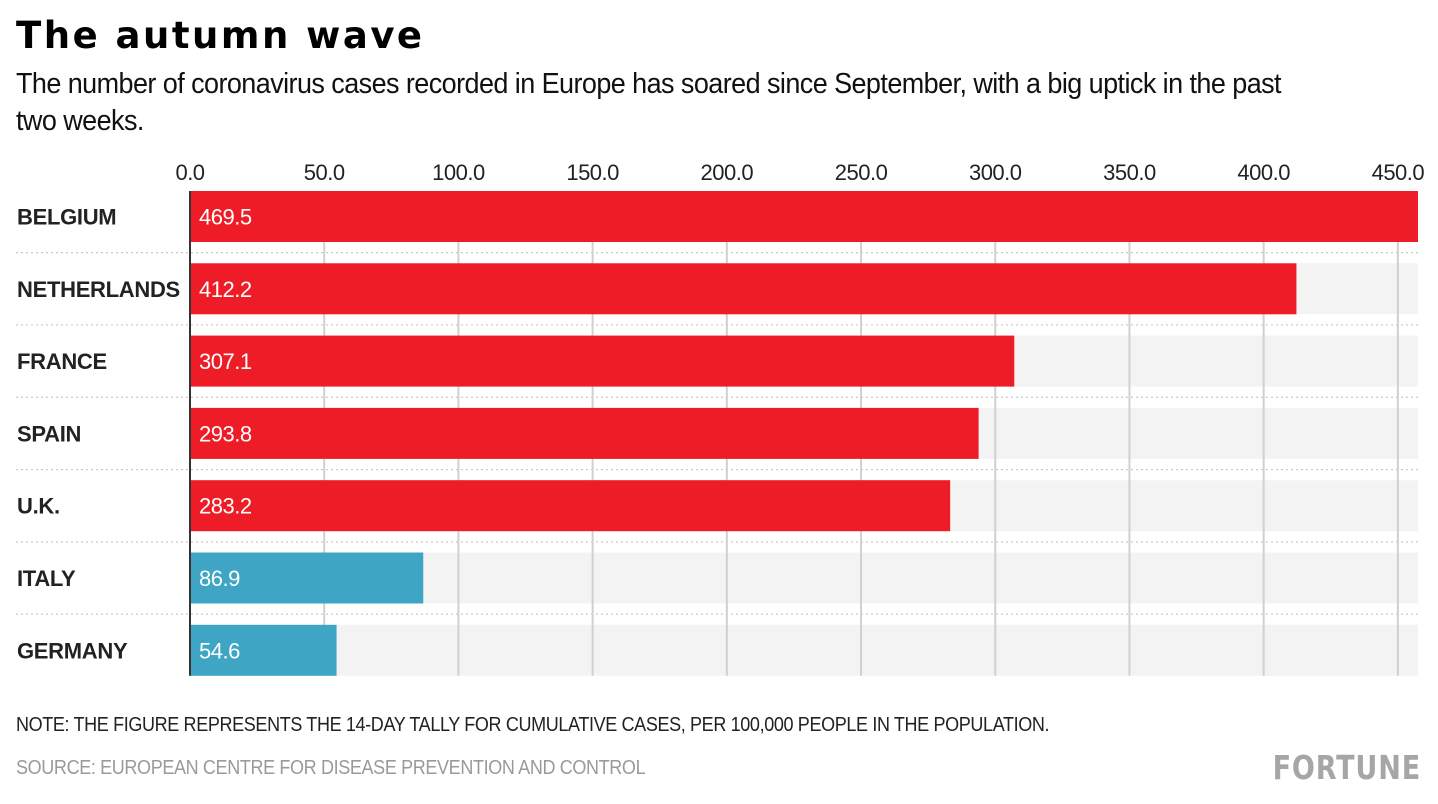  Describe the element at coordinates (72, 650) in the screenshot. I see `category-label: GERMANY` at that location.